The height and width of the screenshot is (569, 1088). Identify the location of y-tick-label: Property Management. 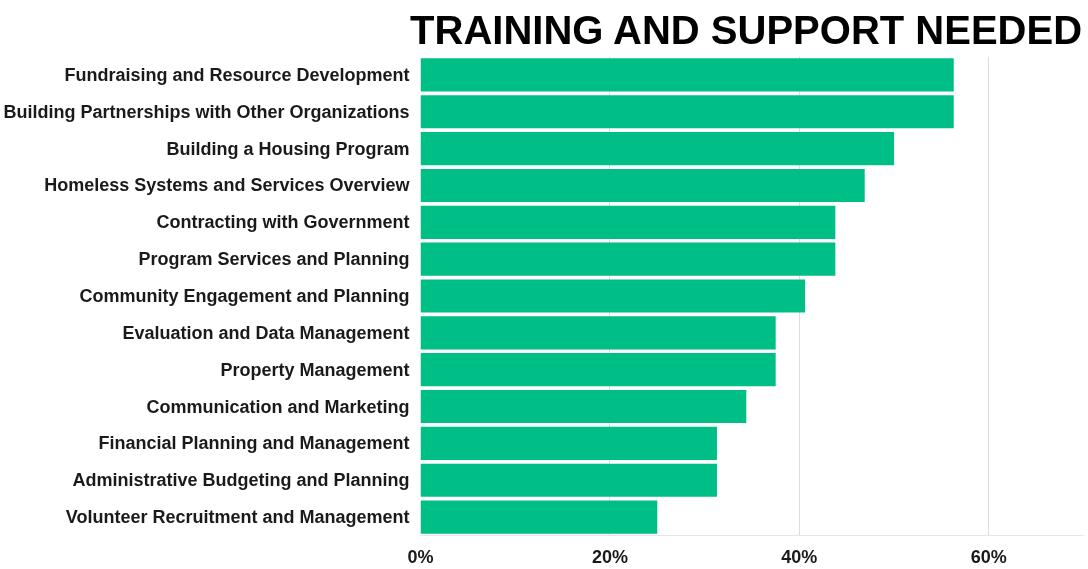
(315, 369).